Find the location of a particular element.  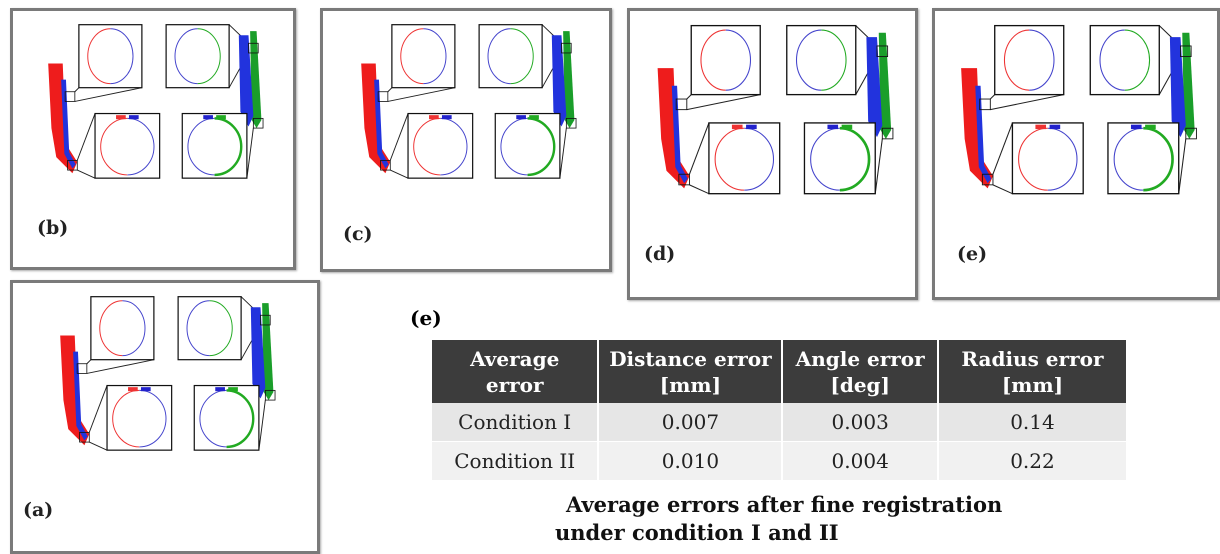

panel: (b) is located at coordinates (153, 139).